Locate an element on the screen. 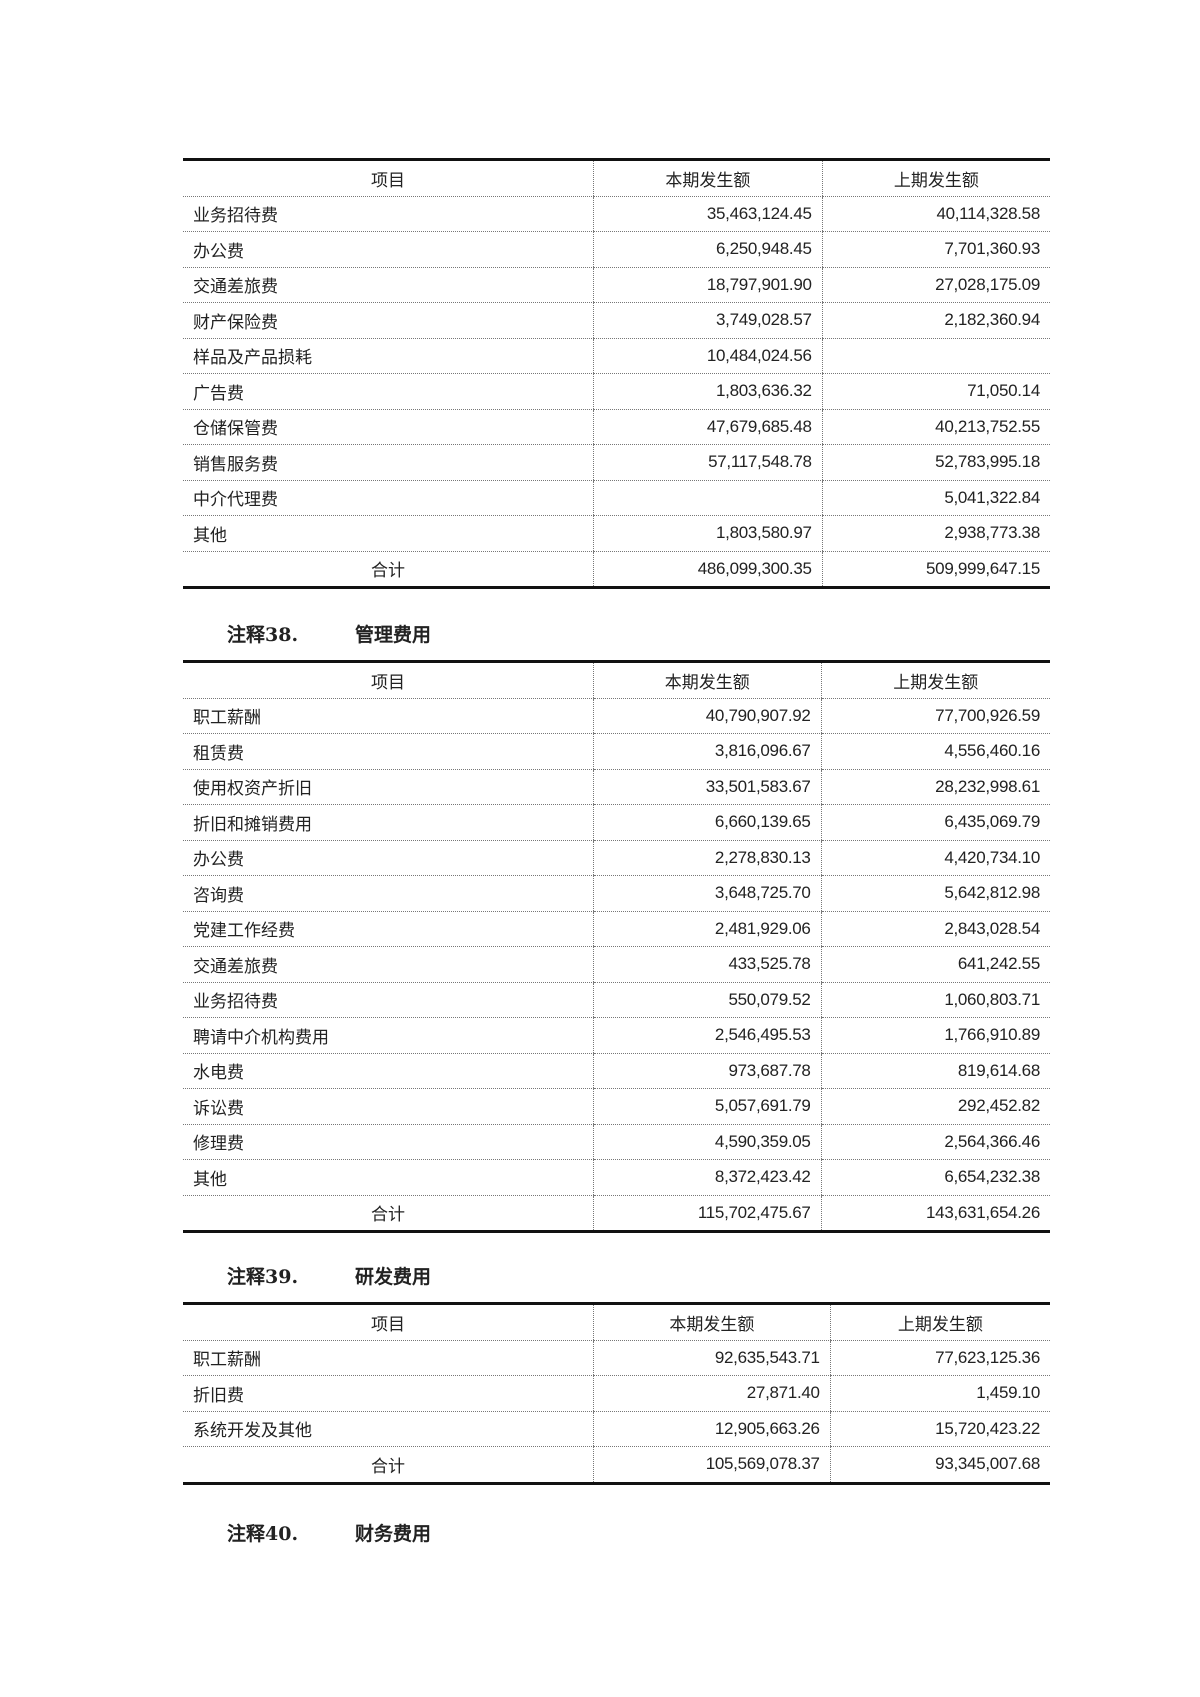 The height and width of the screenshot is (1697, 1200). table-row: 办公费 2,278,830.13 4,420,734.10 is located at coordinates (616, 858).